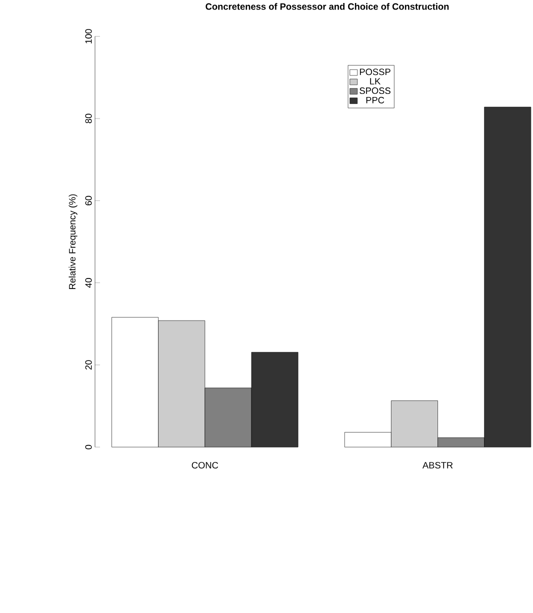  I want to click on x-tick-label: ABSTR, so click(437, 465).